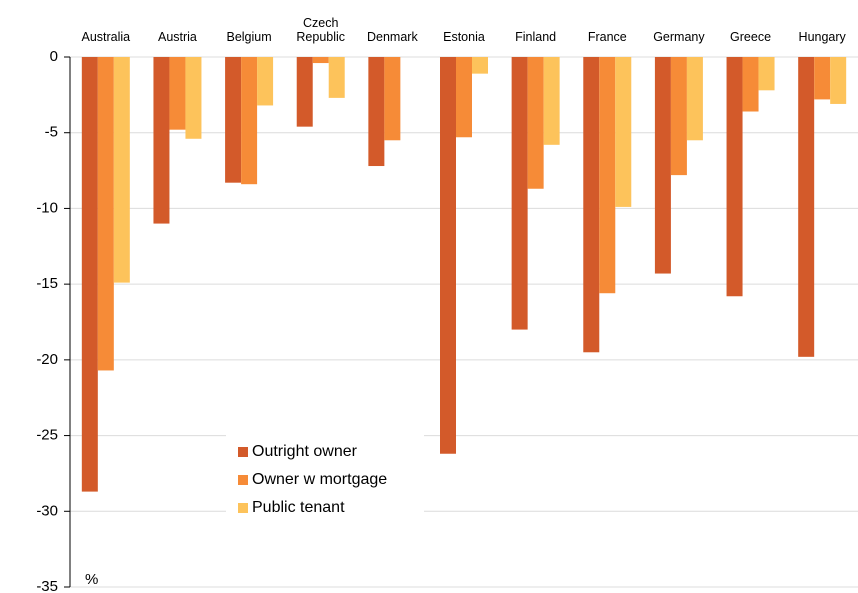  Describe the element at coordinates (607, 37) in the screenshot. I see `x-tick-label: France` at that location.